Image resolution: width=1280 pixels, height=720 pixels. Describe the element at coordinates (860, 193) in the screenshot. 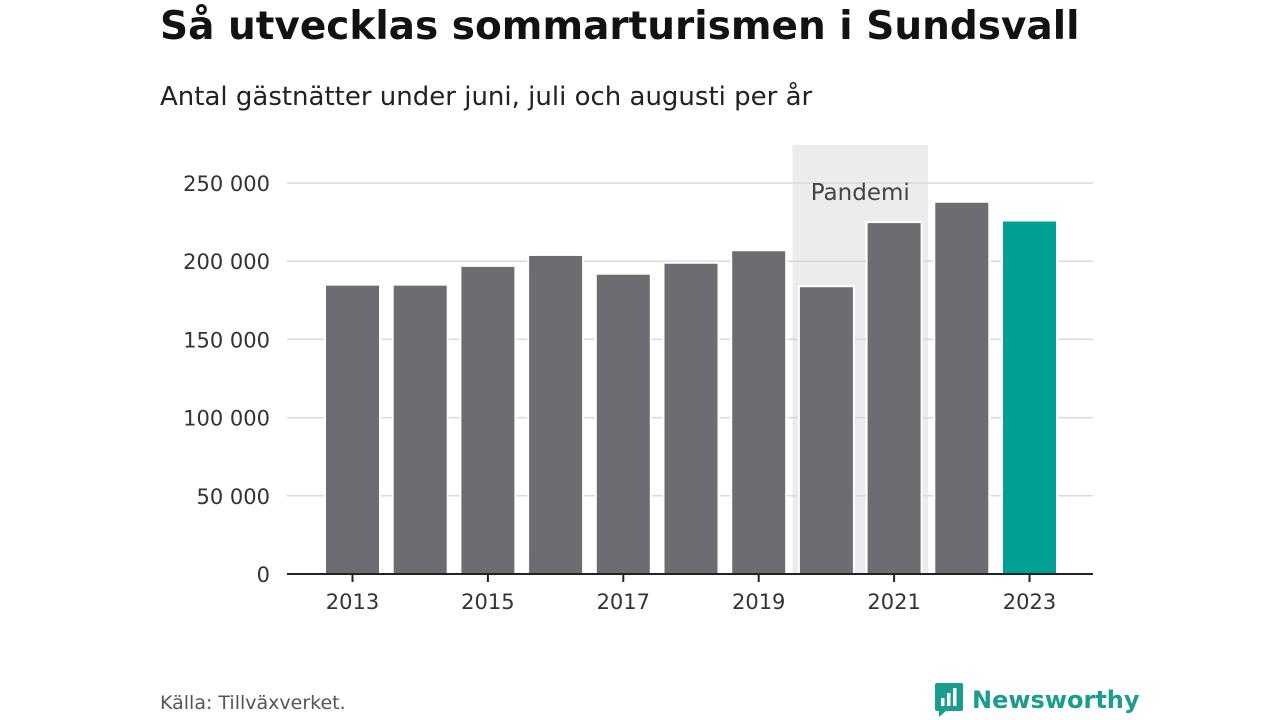

I see `pandemic-label: Pandemi` at that location.